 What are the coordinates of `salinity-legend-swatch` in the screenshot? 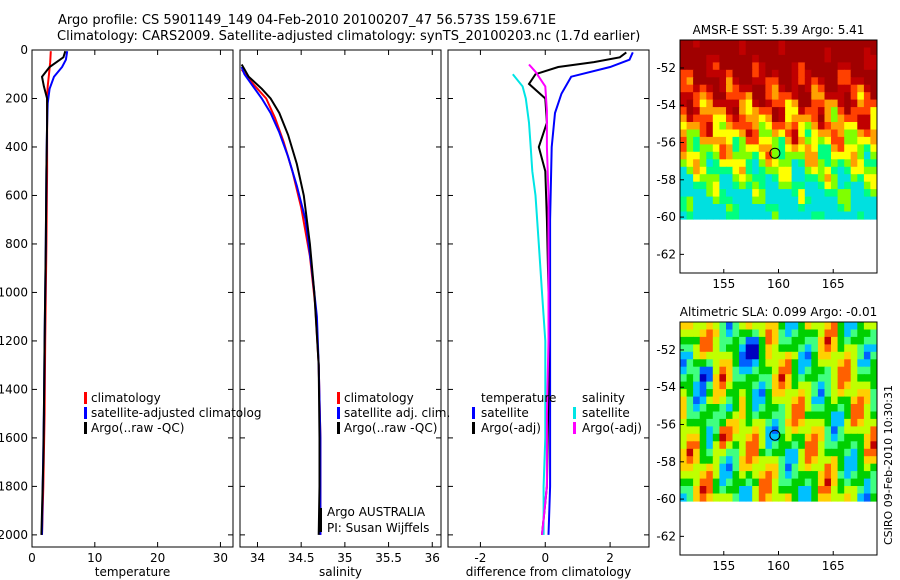 It's located at (338, 413).